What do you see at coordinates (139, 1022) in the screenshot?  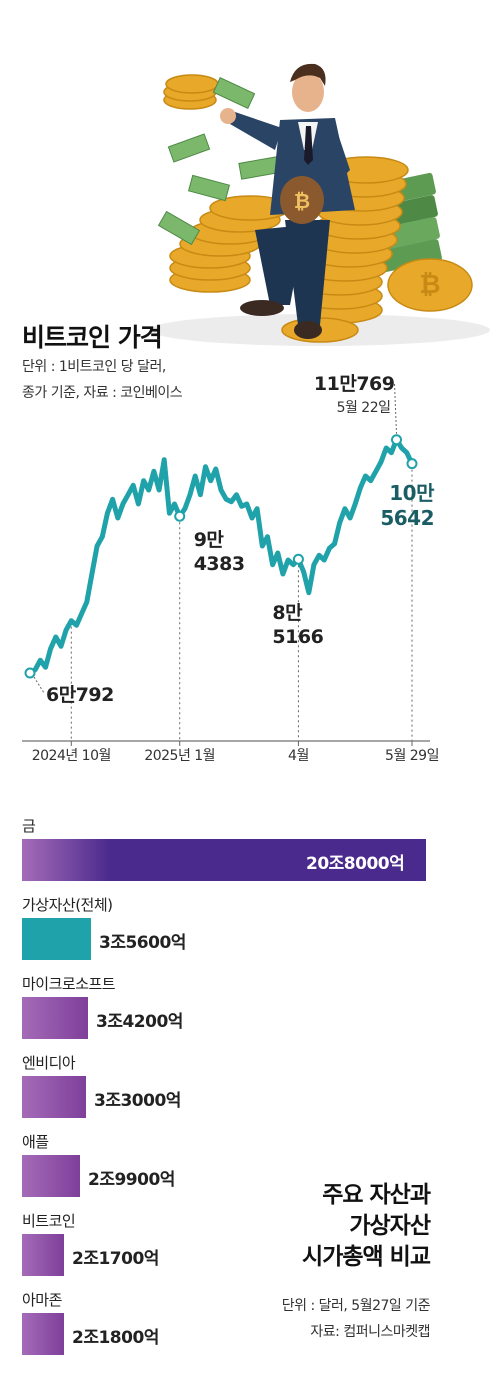 I see `bar-value-label: 3조4200억` at bounding box center [139, 1022].